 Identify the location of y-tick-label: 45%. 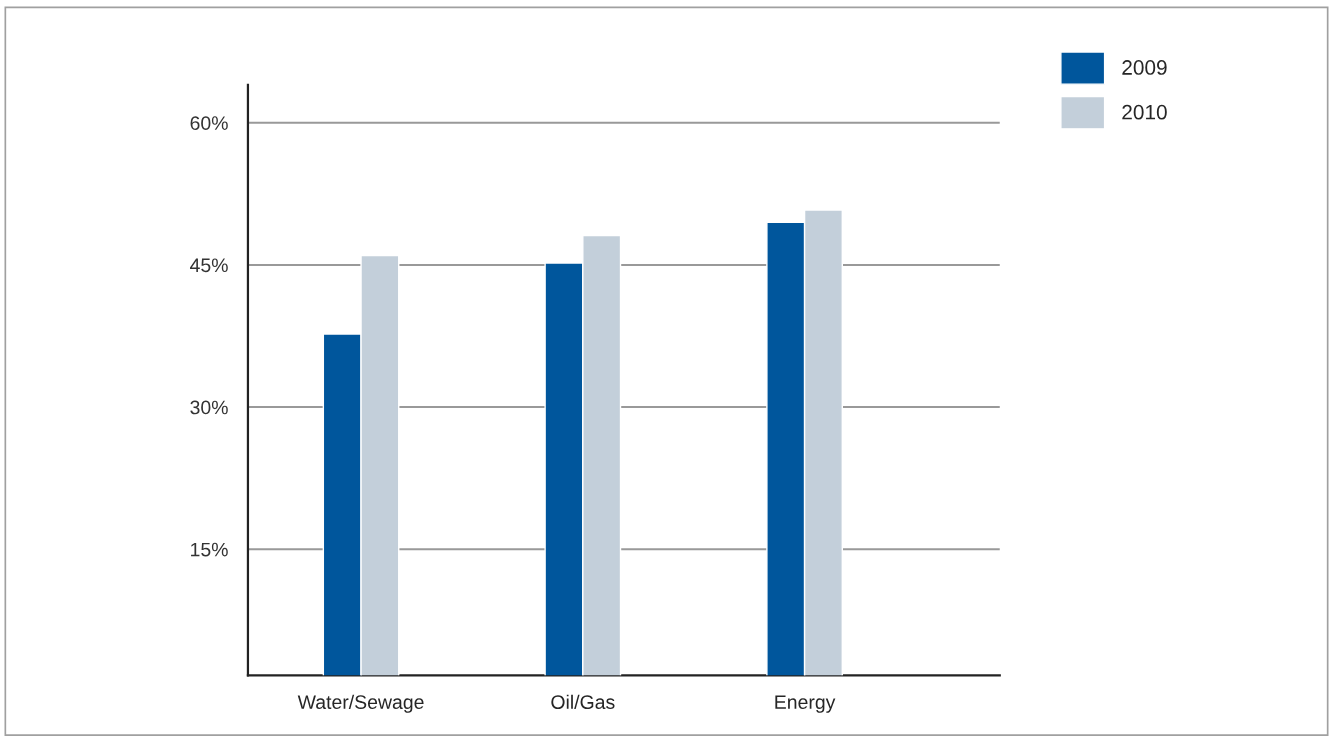
(209, 265).